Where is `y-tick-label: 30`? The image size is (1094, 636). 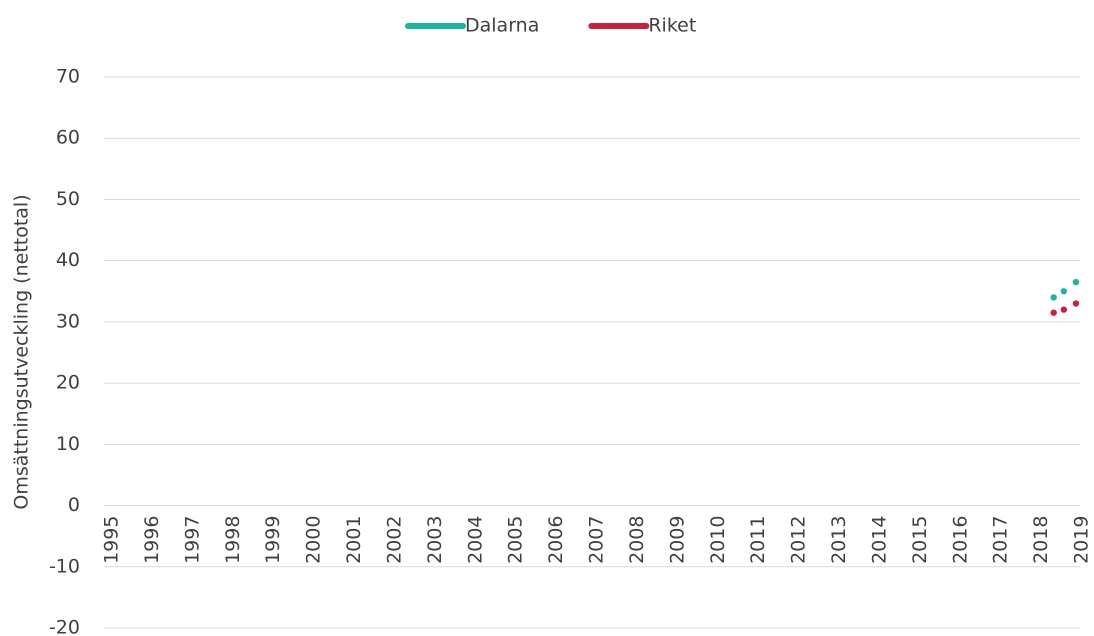
y-tick-label: 30 is located at coordinates (68, 321).